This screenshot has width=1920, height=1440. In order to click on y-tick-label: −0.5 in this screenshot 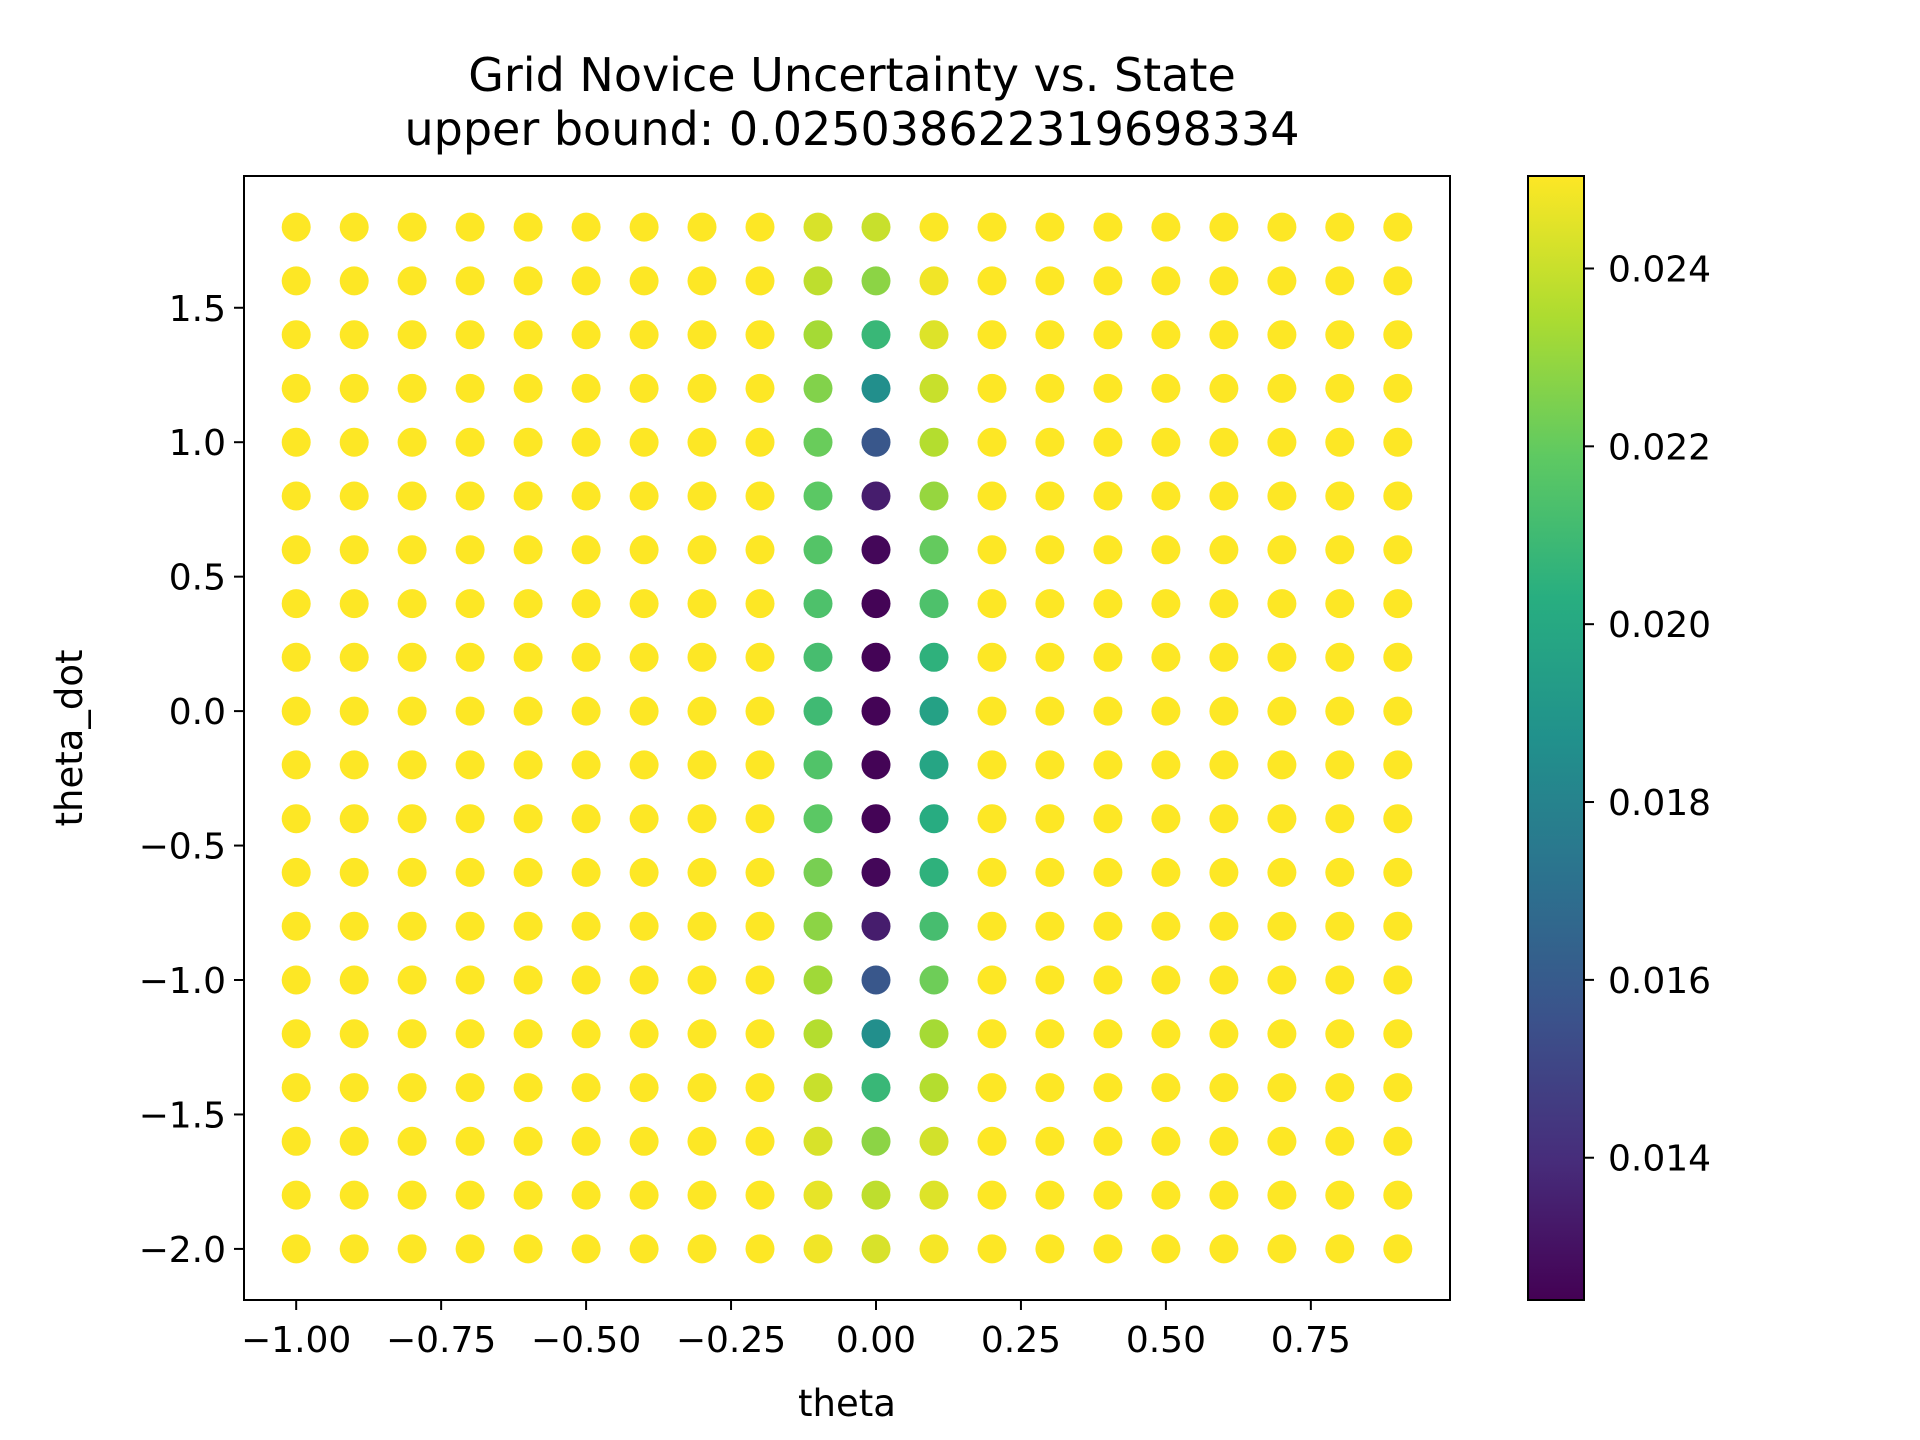, I will do `click(182, 847)`.